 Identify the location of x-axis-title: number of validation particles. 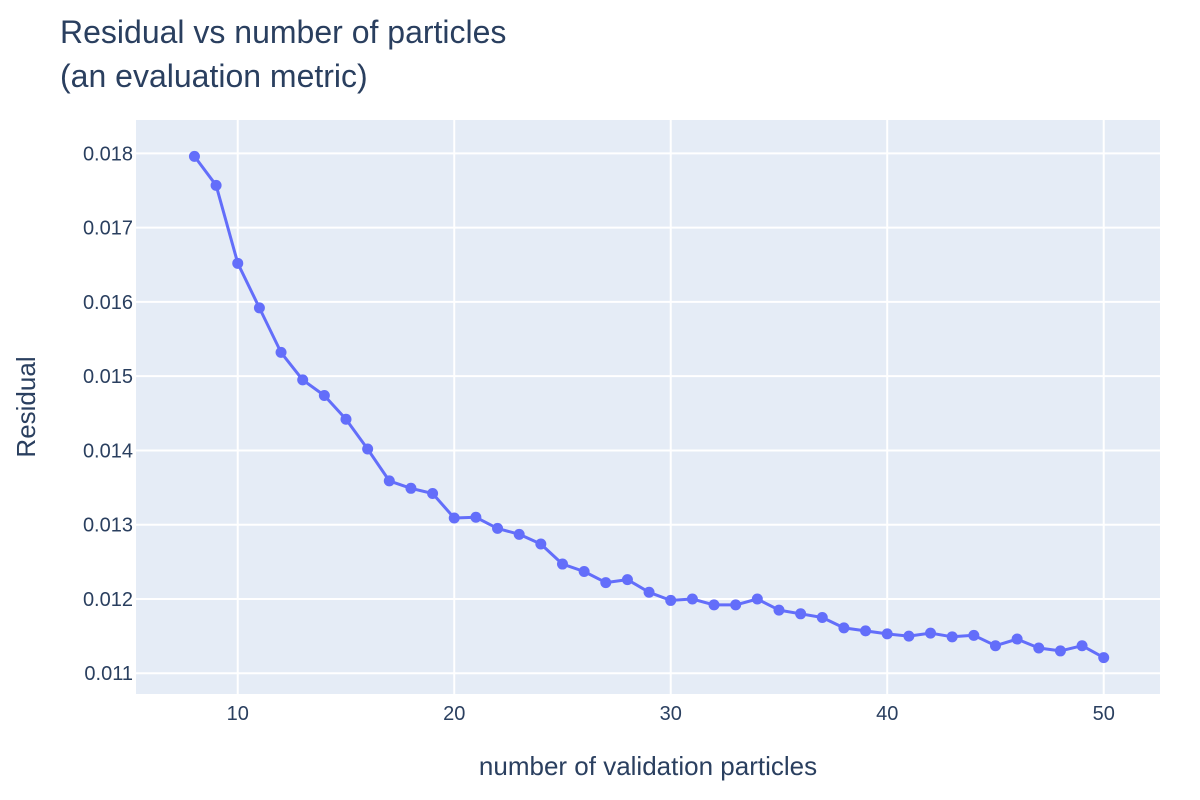
(648, 766).